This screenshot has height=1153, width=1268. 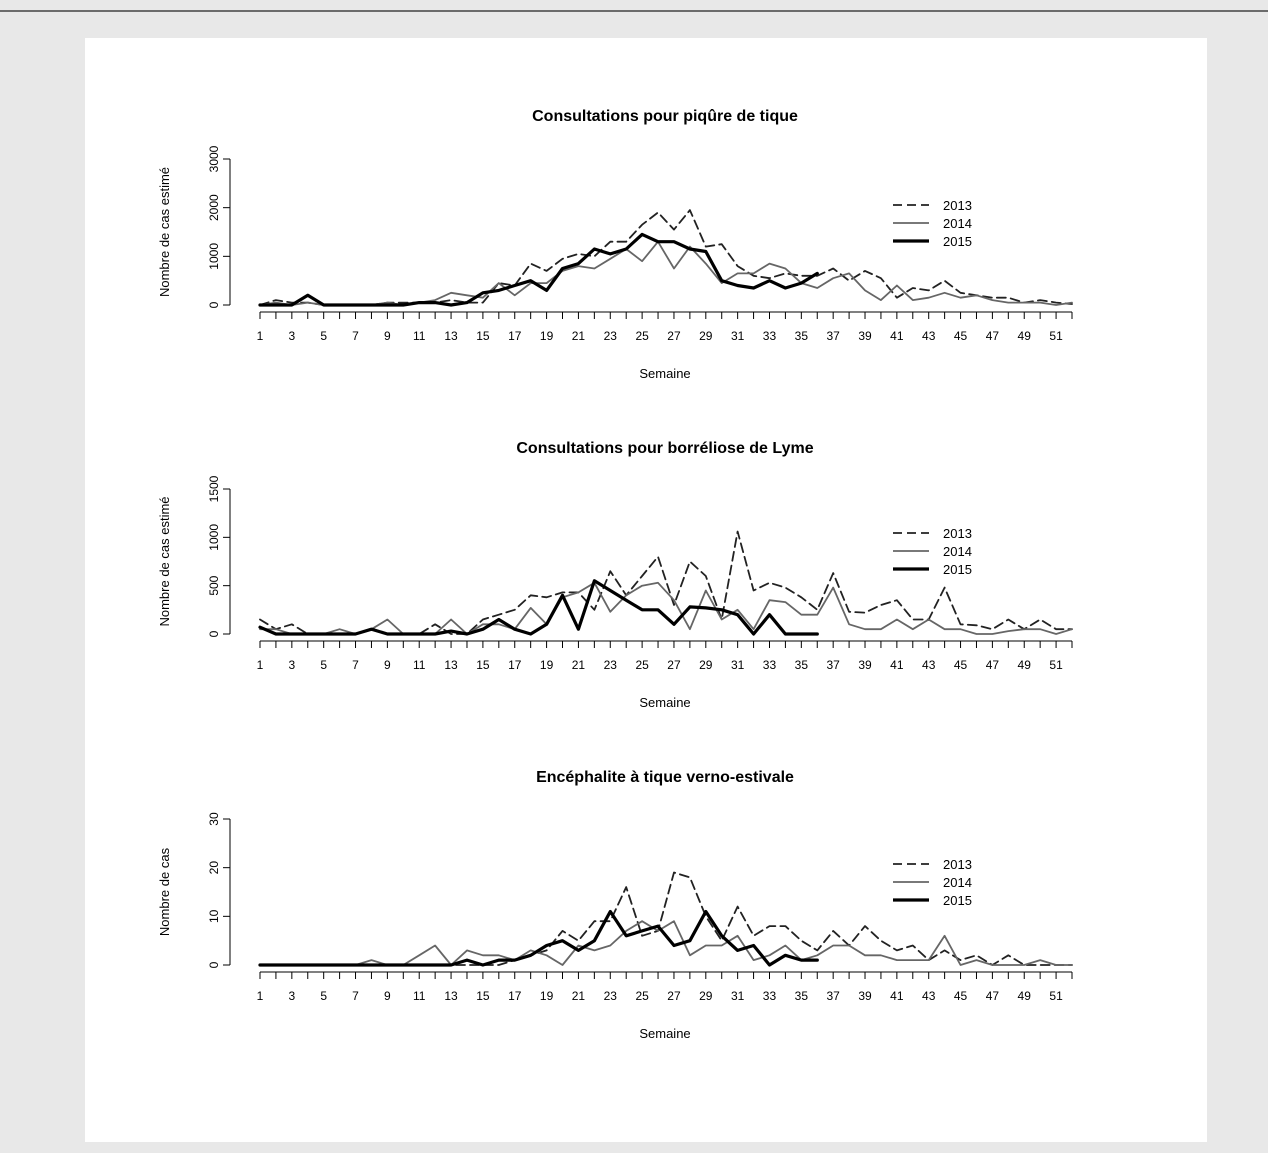 I want to click on y-tick-label: 3000, so click(x=214, y=158).